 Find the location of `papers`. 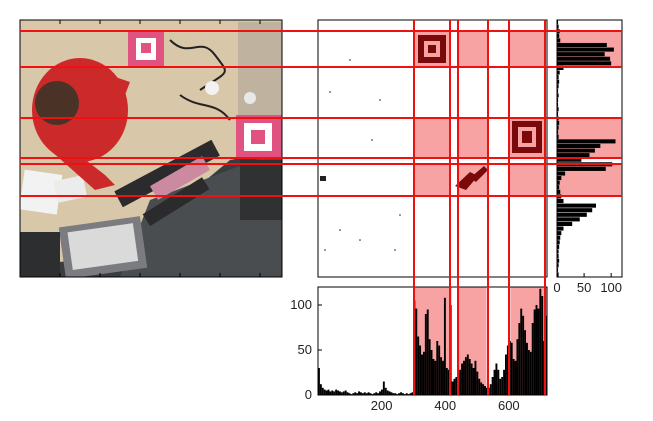

papers is located at coordinates (41, 192).